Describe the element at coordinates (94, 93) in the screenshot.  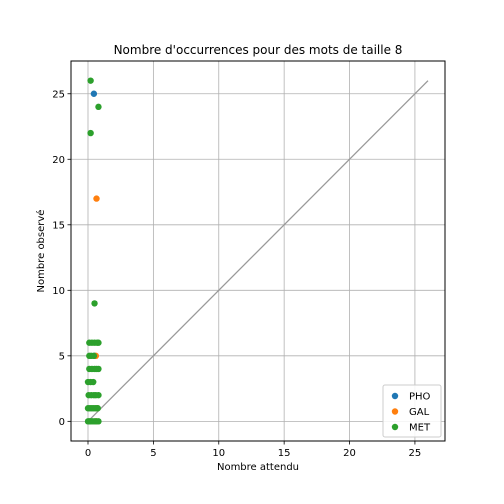
I see `data-point-pho` at that location.